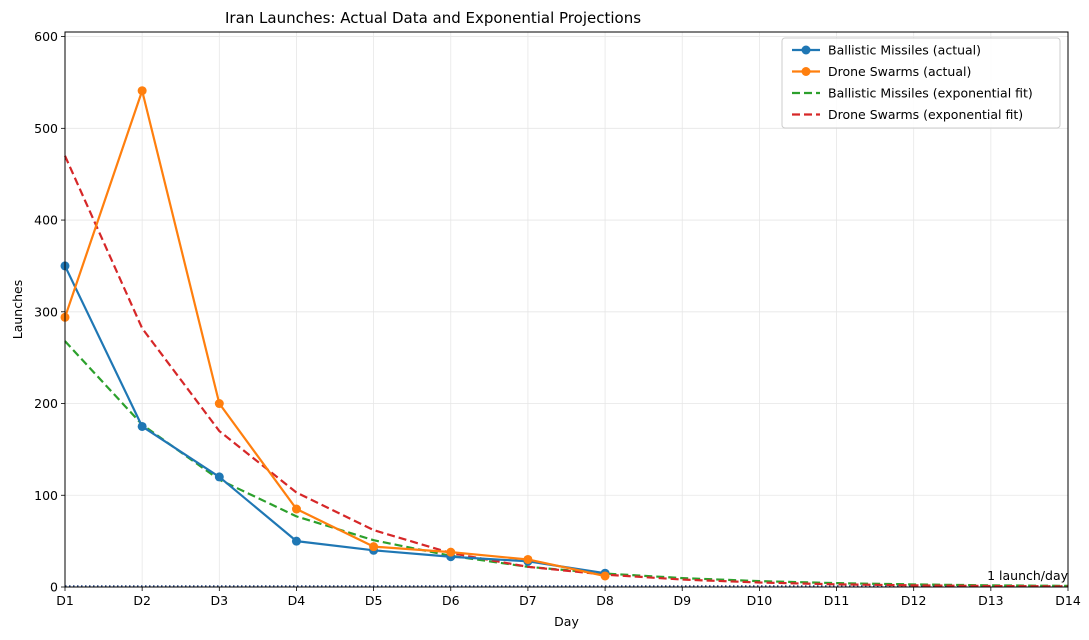 This screenshot has width=1089, height=640. What do you see at coordinates (837, 600) in the screenshot?
I see `x-tick-label: D11` at bounding box center [837, 600].